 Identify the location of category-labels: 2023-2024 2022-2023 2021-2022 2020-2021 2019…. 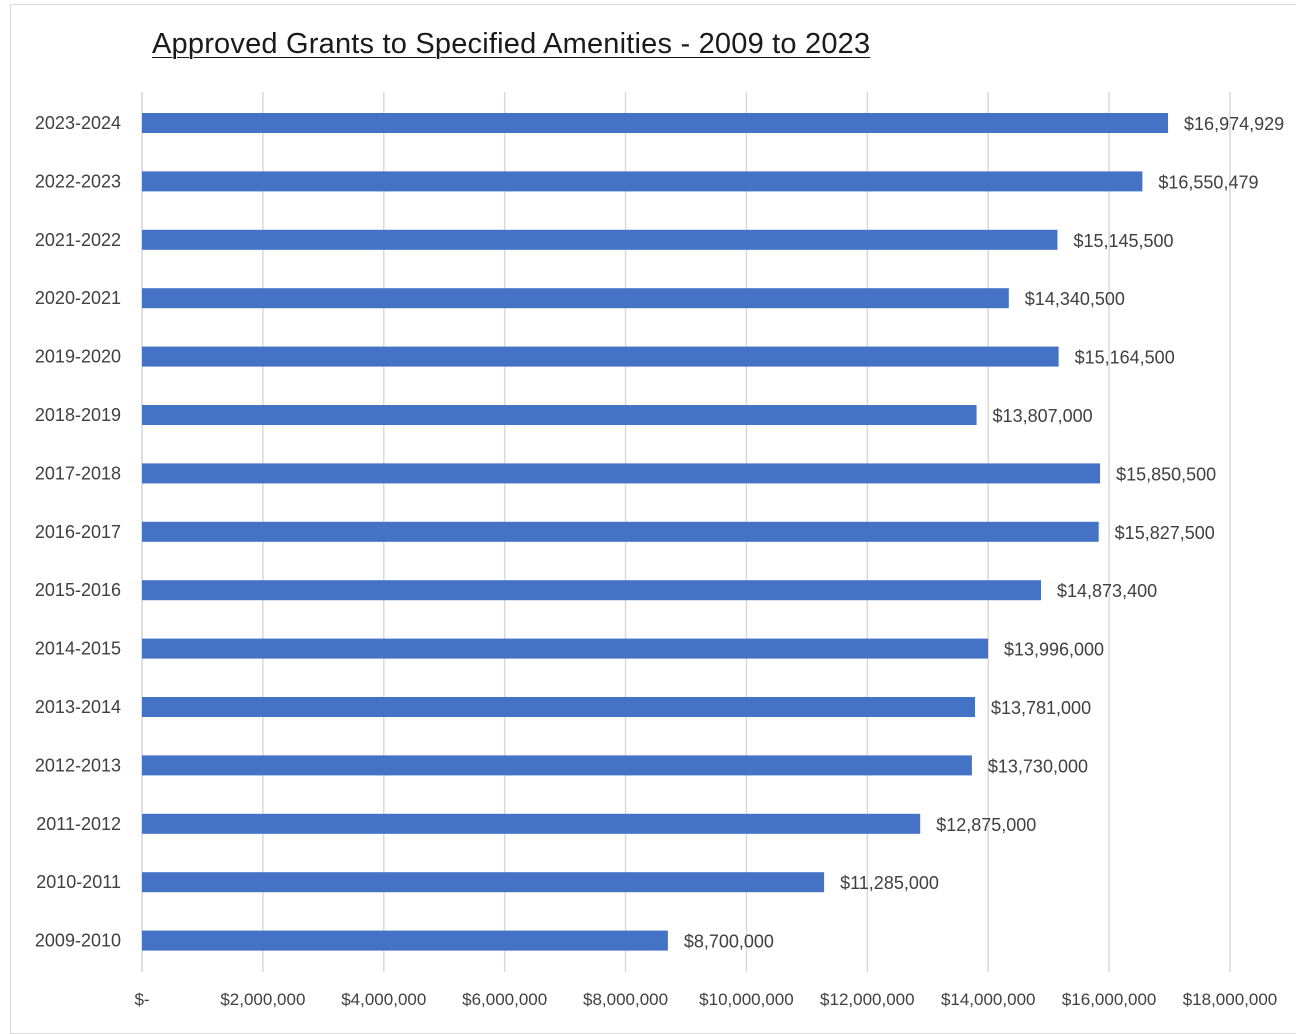
(78, 532).